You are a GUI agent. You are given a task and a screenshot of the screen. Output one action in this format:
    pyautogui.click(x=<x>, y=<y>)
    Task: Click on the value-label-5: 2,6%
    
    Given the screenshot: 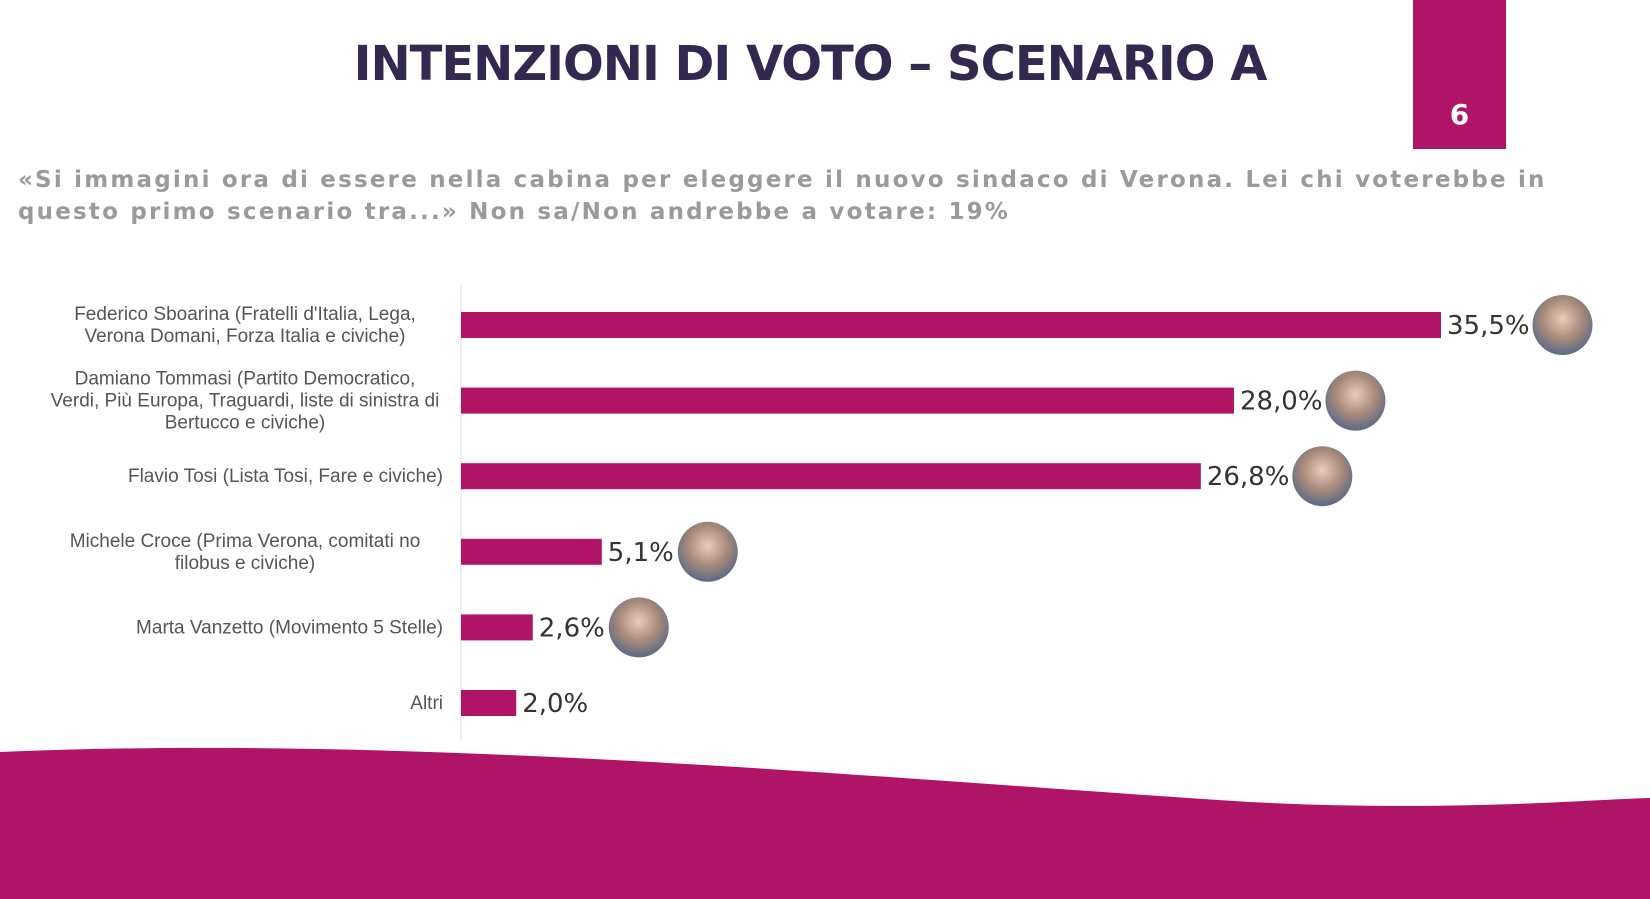 What is the action you would take?
    pyautogui.click(x=572, y=628)
    